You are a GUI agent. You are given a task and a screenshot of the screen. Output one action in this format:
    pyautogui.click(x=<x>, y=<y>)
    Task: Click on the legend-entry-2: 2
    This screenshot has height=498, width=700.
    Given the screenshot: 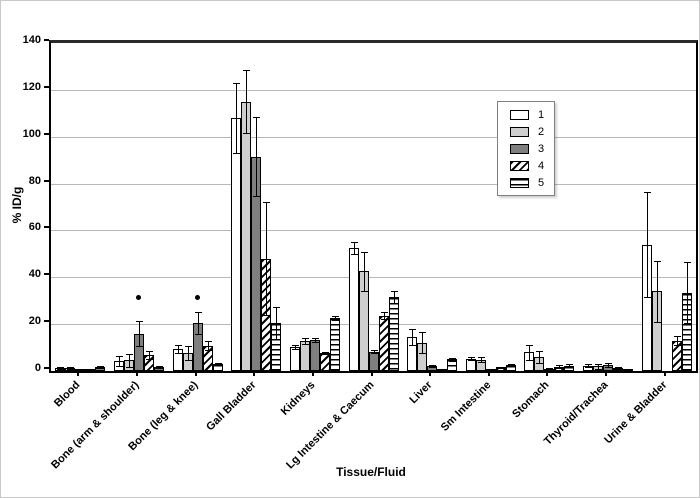 What is the action you would take?
    pyautogui.click(x=527, y=132)
    